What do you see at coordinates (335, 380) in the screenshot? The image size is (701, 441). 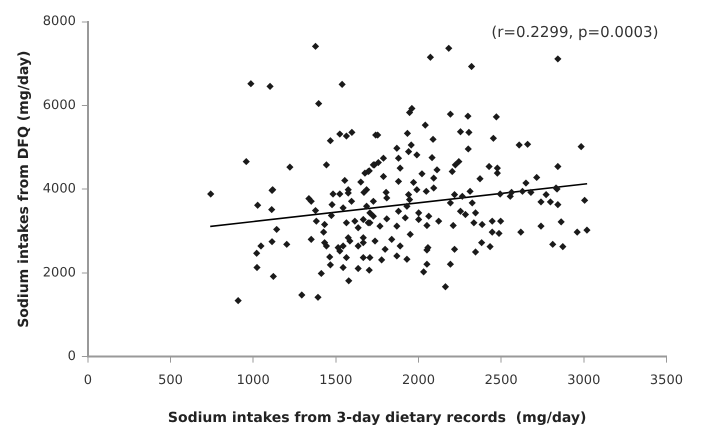 I see `x-tick-label: 1500` at bounding box center [335, 380].